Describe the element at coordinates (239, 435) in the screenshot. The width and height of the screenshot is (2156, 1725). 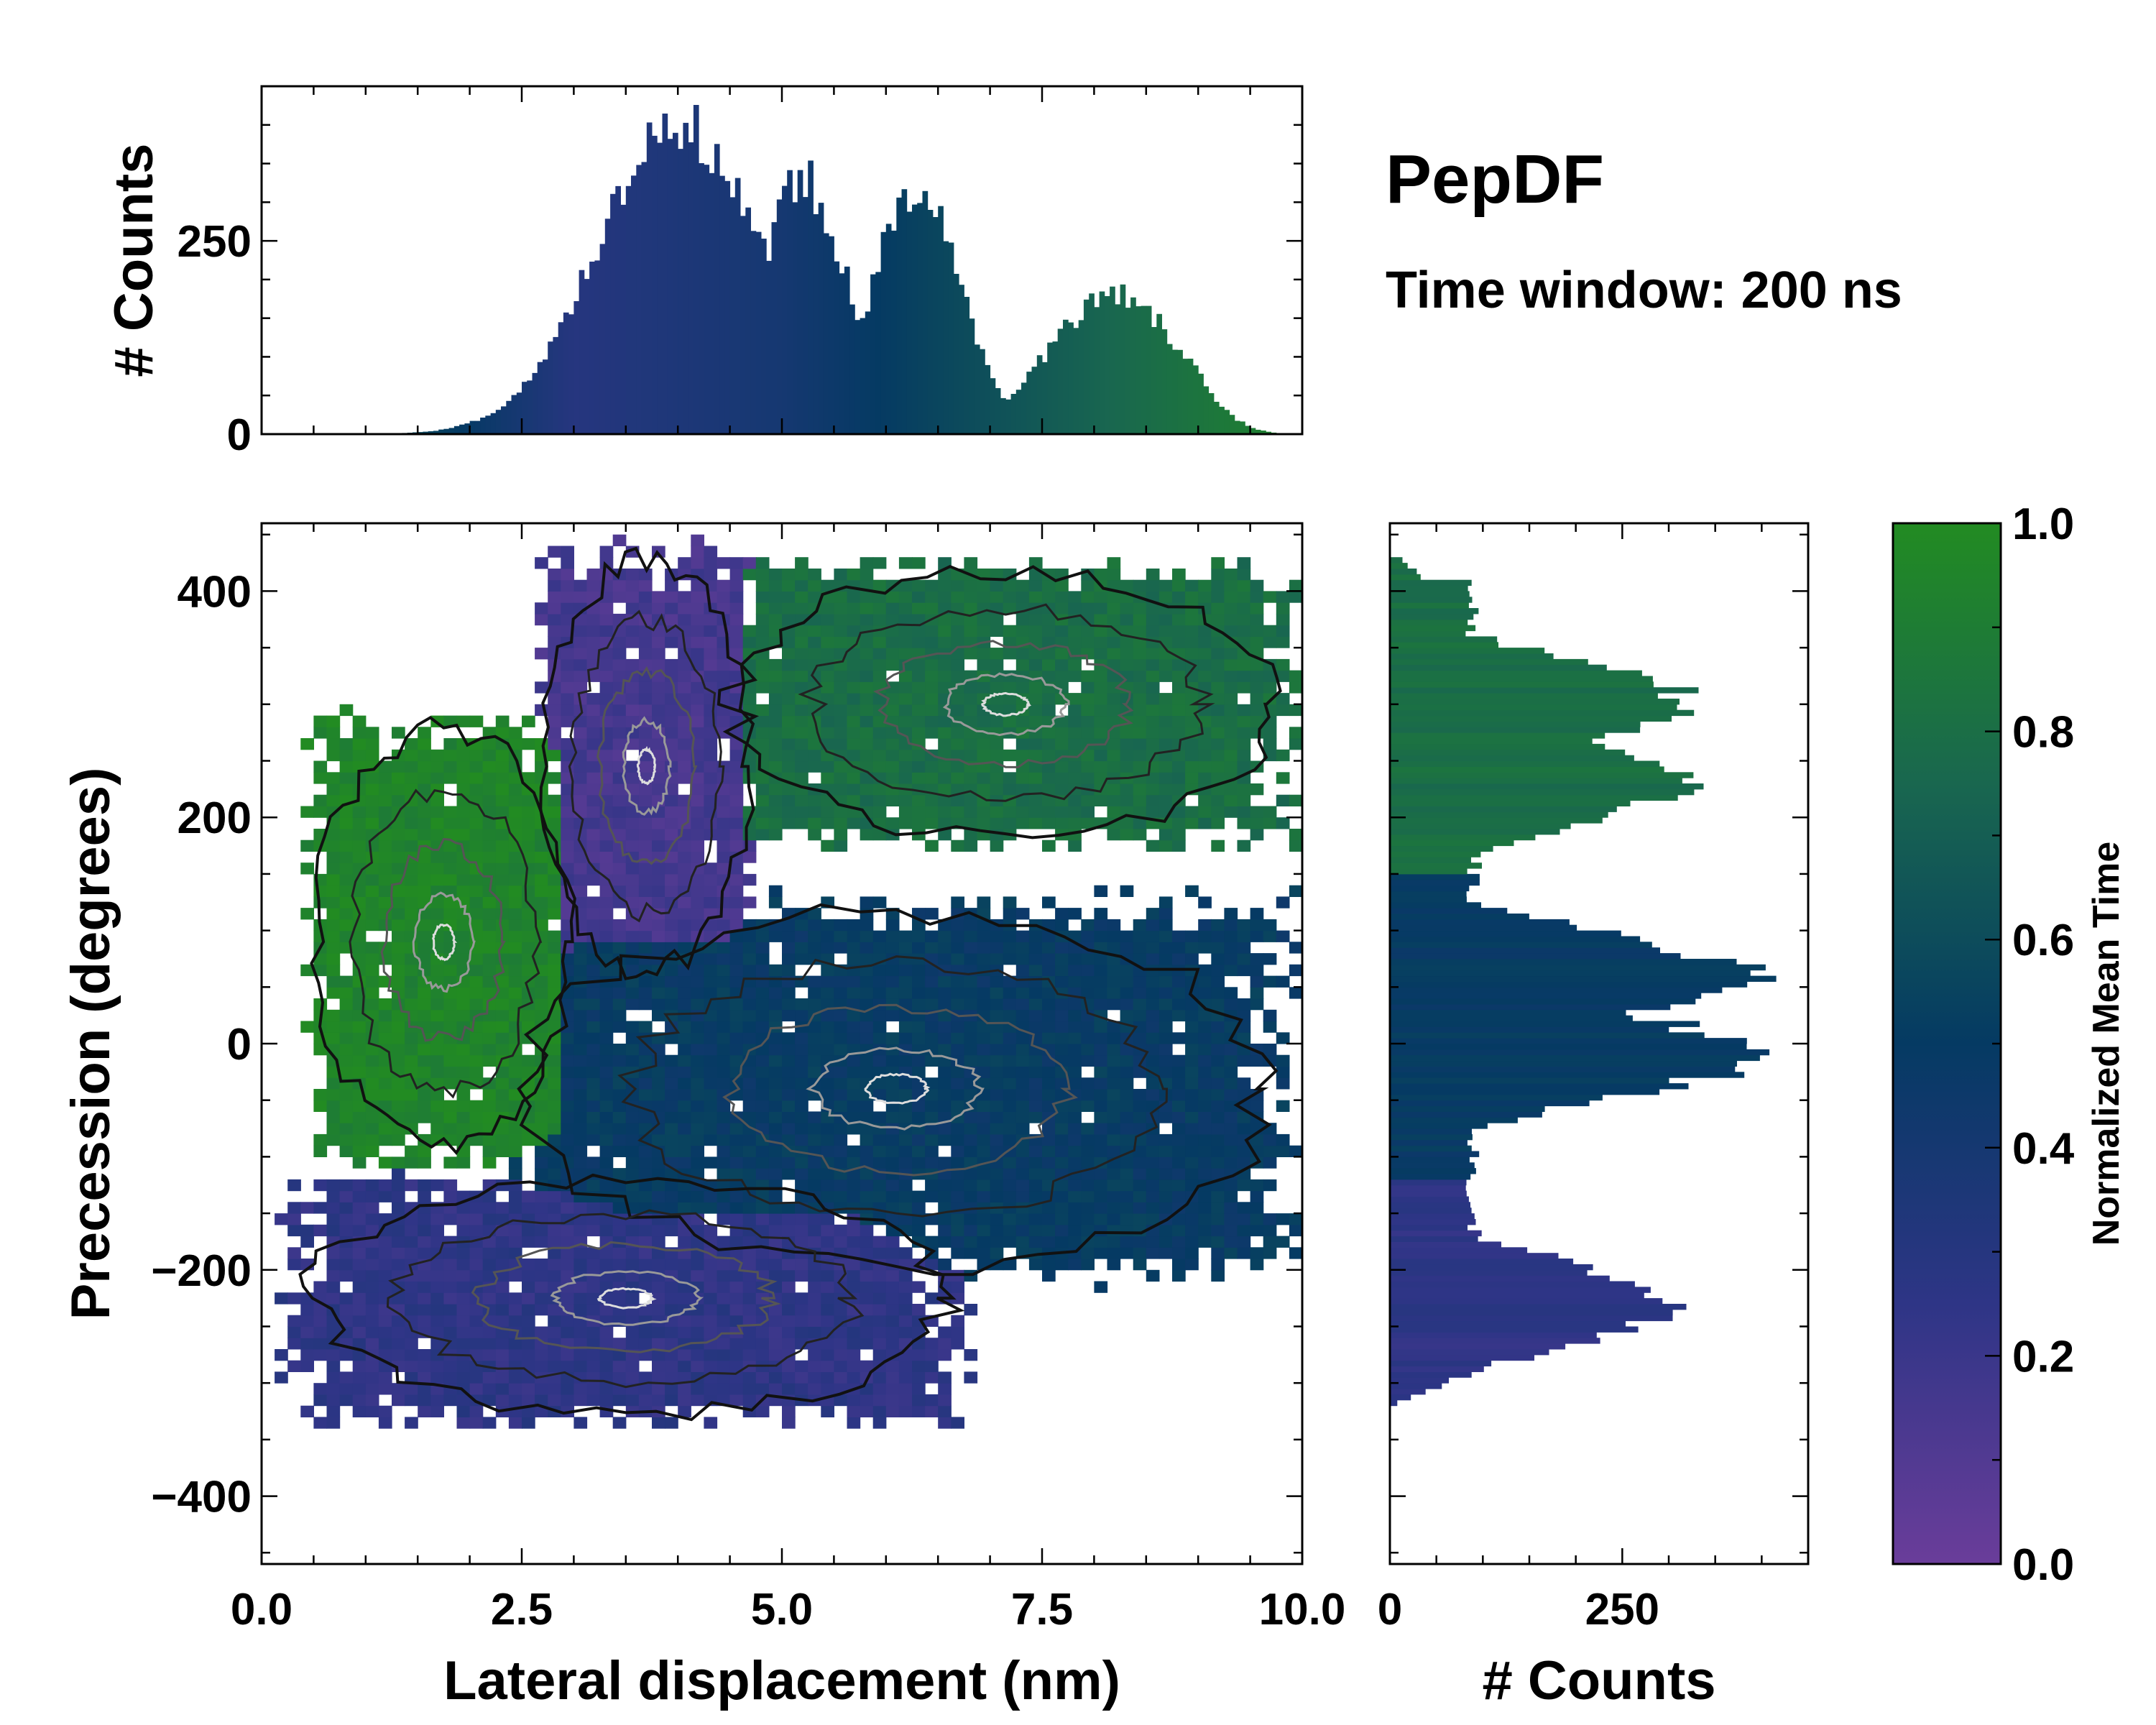
I see `top-y-tick-label: 0` at that location.